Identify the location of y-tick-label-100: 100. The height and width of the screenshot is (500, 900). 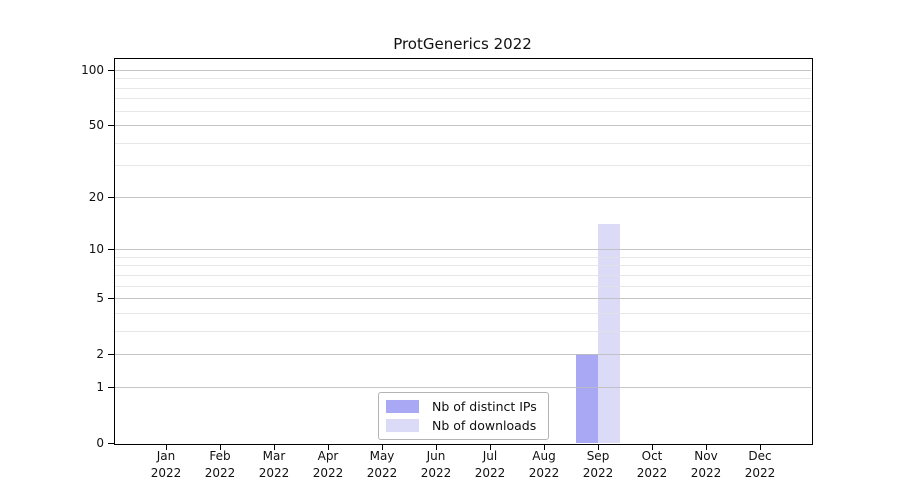
(92, 70).